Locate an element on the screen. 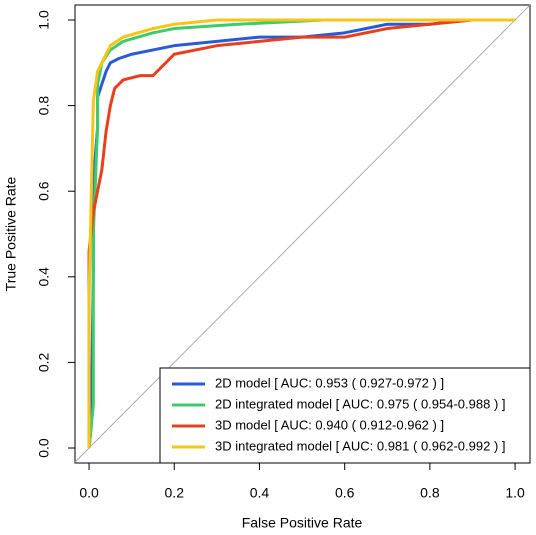  x-axis-label: False Positive Rate is located at coordinates (302, 523).